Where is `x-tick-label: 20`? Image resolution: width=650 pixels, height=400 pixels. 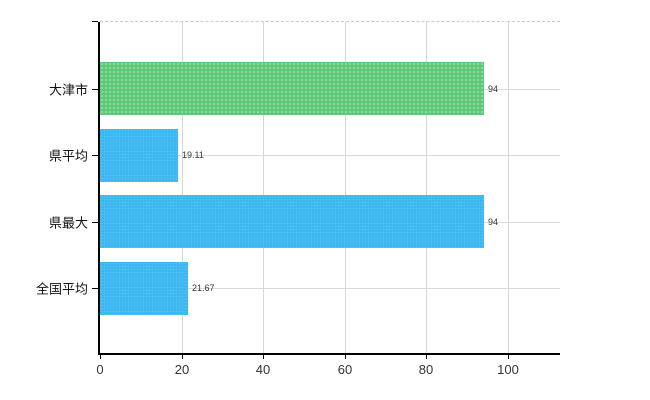 x-tick-label: 20 is located at coordinates (182, 369).